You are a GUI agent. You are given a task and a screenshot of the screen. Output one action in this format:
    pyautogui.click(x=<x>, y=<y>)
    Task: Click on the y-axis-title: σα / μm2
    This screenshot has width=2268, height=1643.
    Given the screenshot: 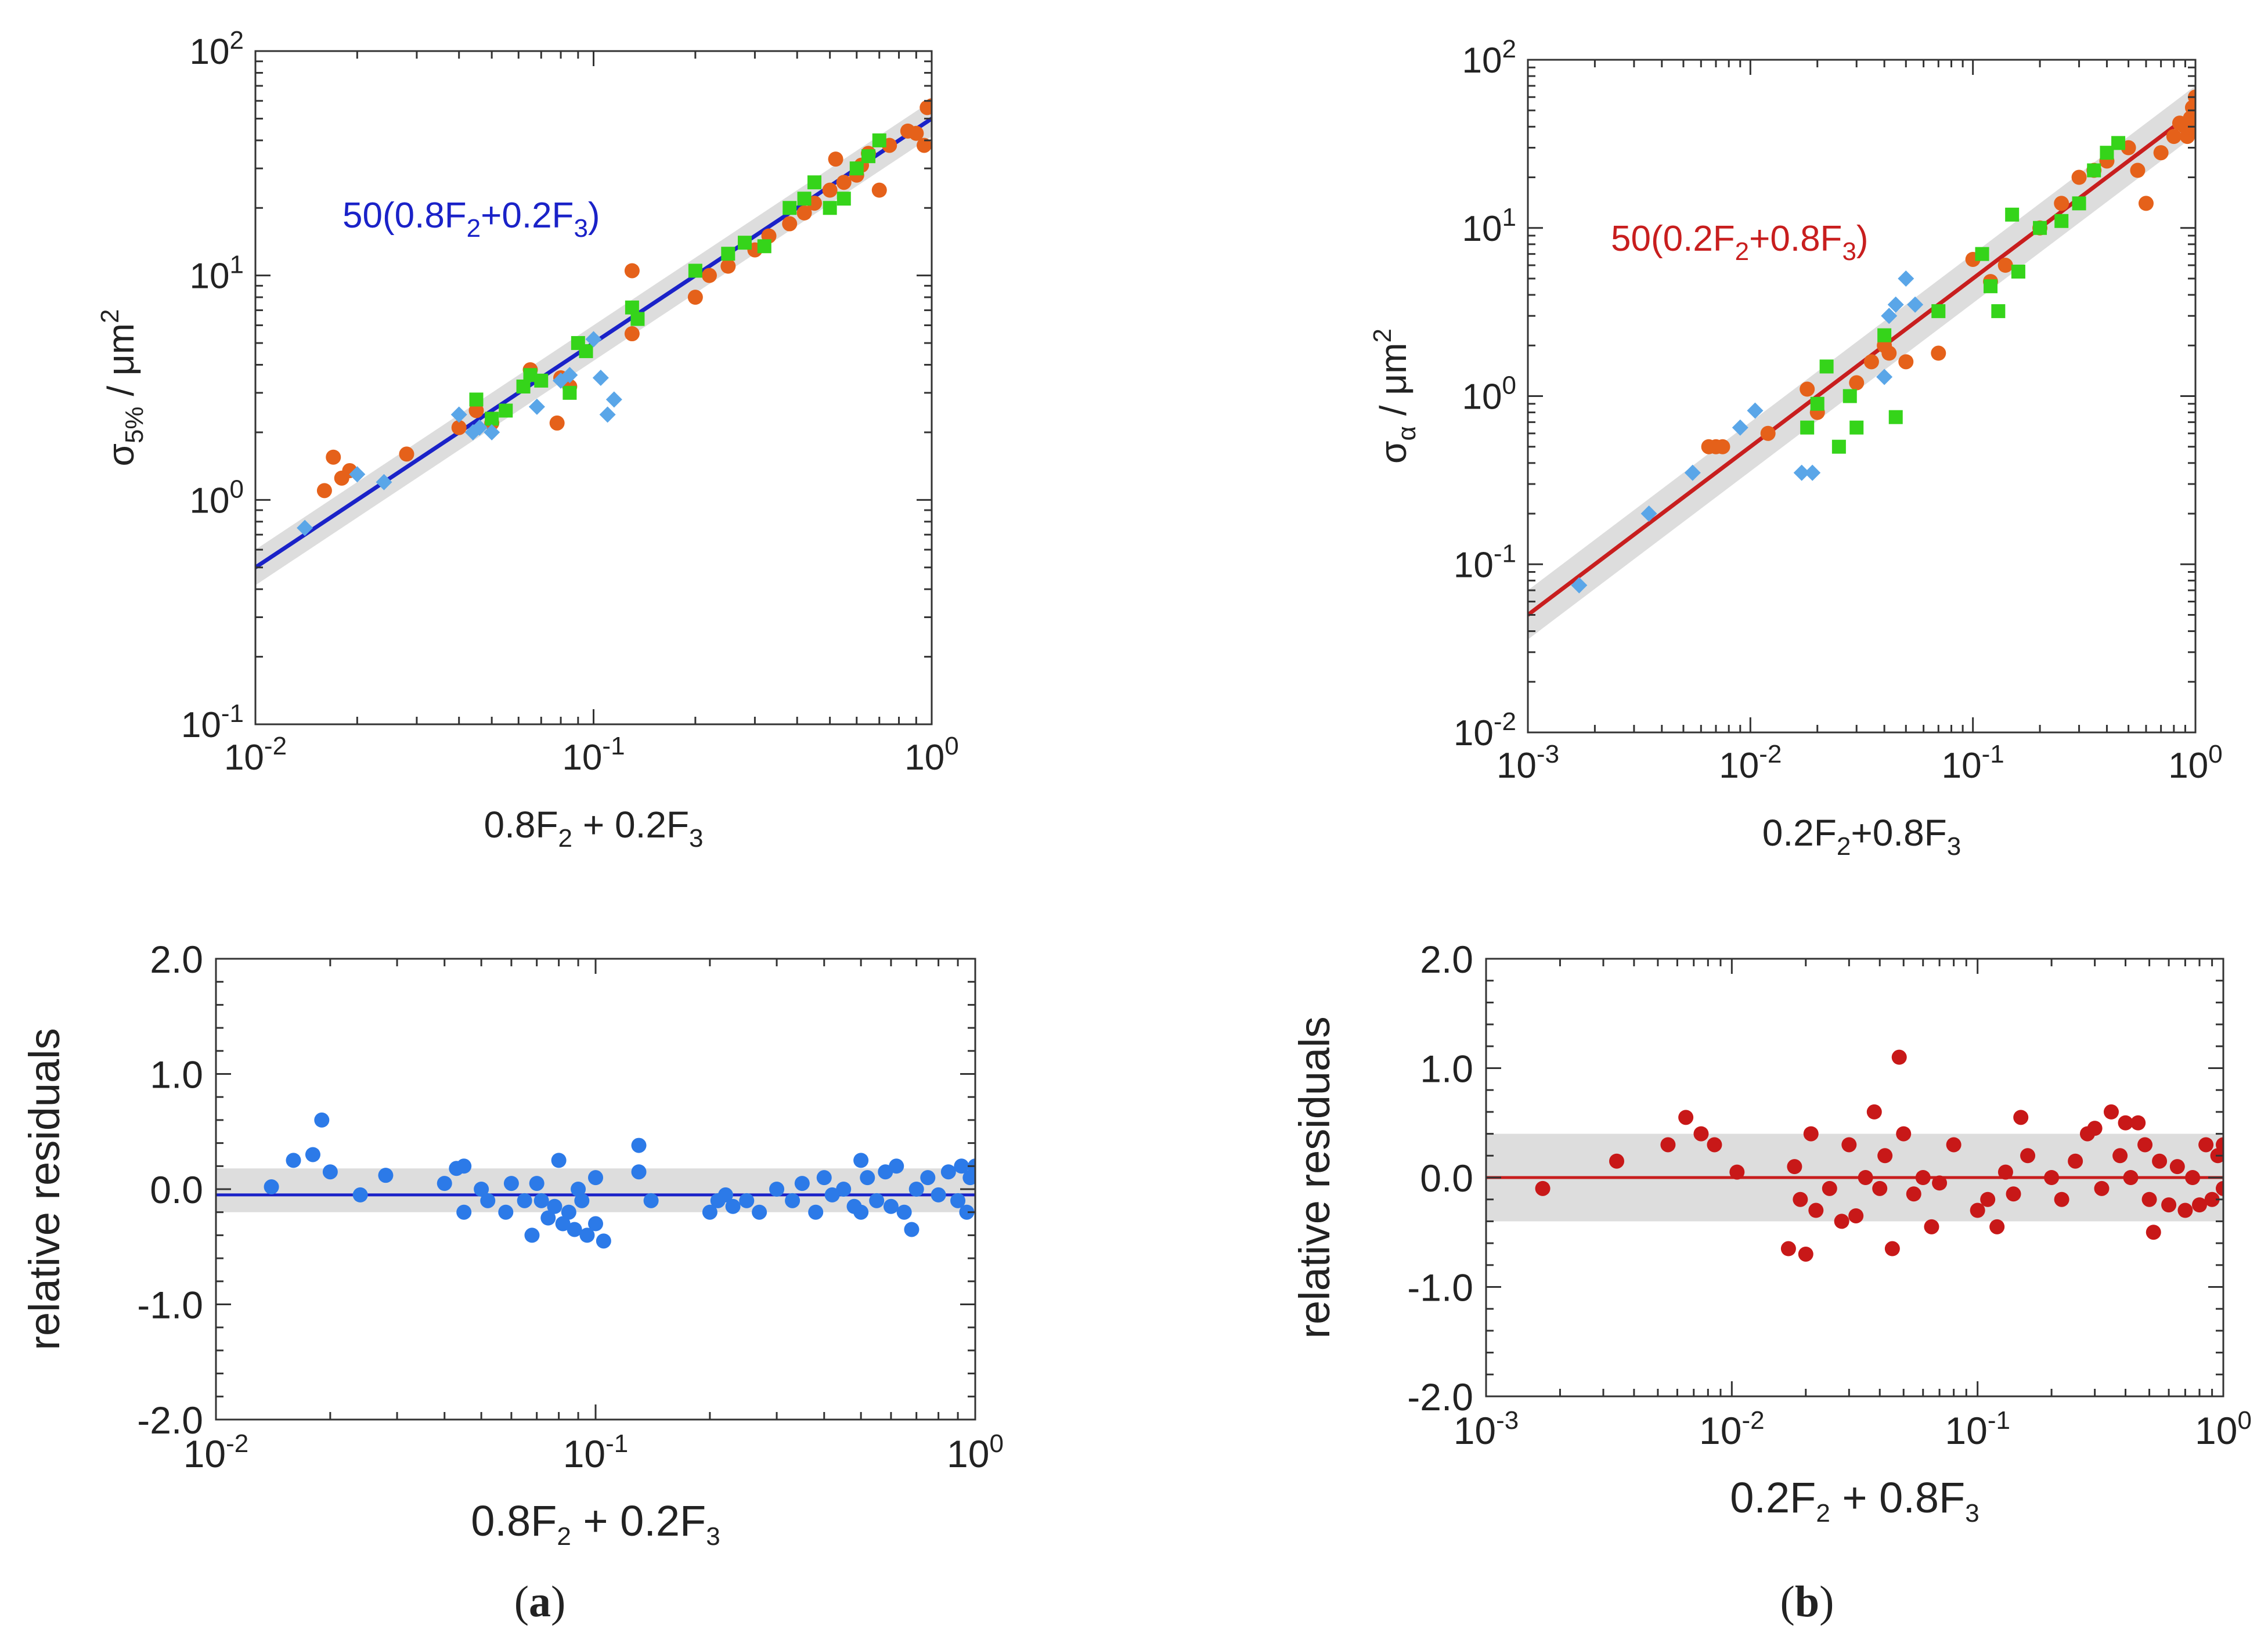 What is the action you would take?
    pyautogui.click(x=1394, y=396)
    